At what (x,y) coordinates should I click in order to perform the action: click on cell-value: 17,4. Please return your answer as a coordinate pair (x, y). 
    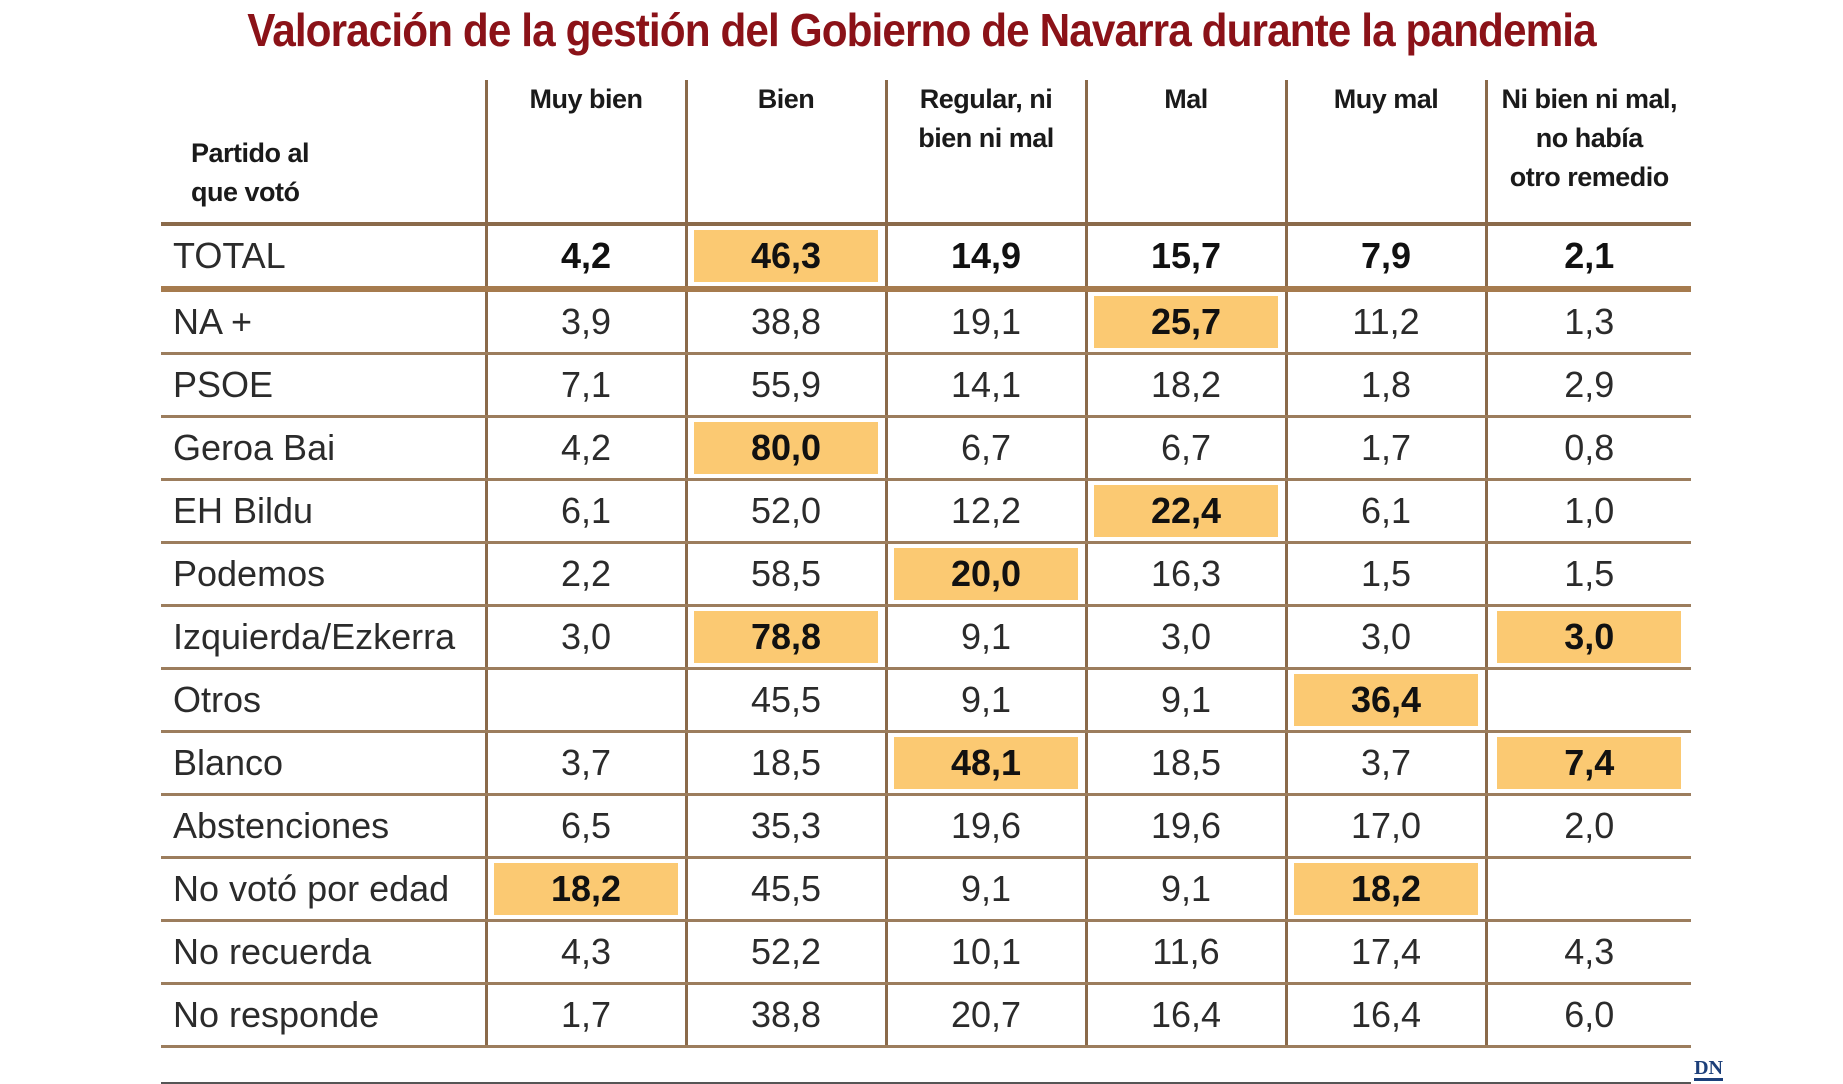
    Looking at the image, I should click on (1386, 951).